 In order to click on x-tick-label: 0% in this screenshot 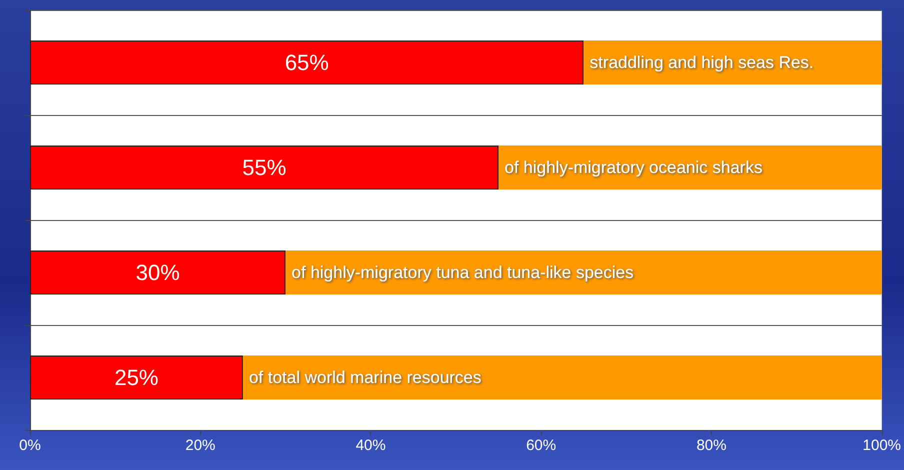, I will do `click(30, 445)`.